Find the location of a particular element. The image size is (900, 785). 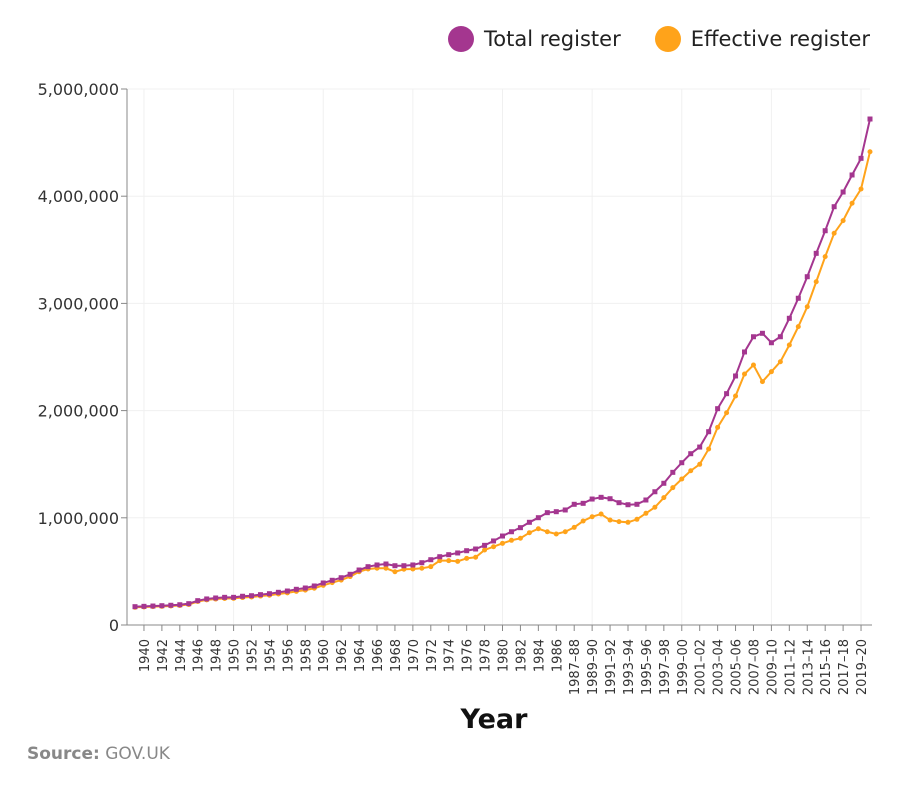

legend-item-total: Total register is located at coordinates (534, 39).